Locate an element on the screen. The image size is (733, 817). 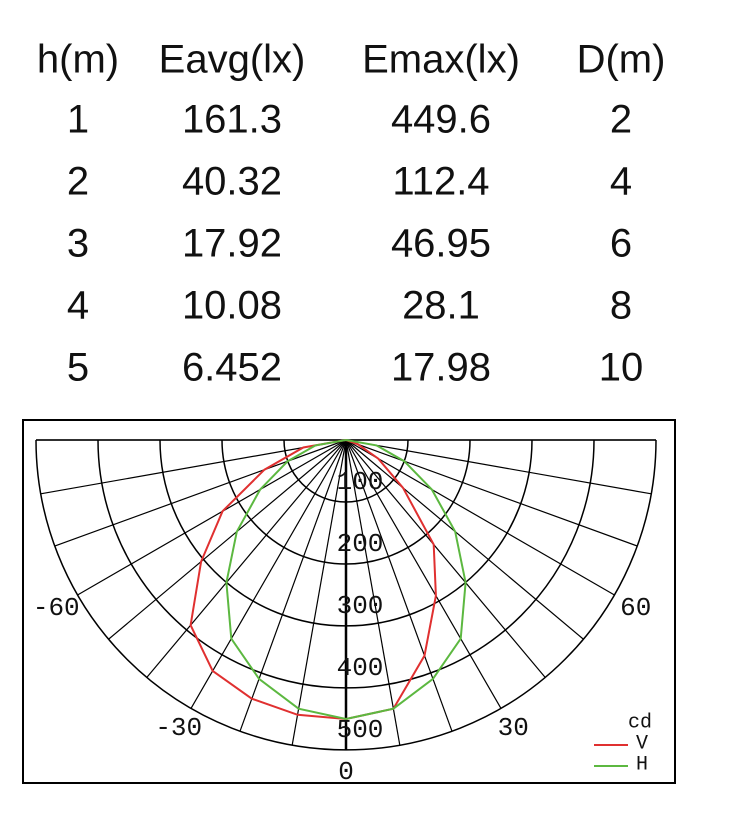
table-cell: 10.08 is located at coordinates (232, 306).